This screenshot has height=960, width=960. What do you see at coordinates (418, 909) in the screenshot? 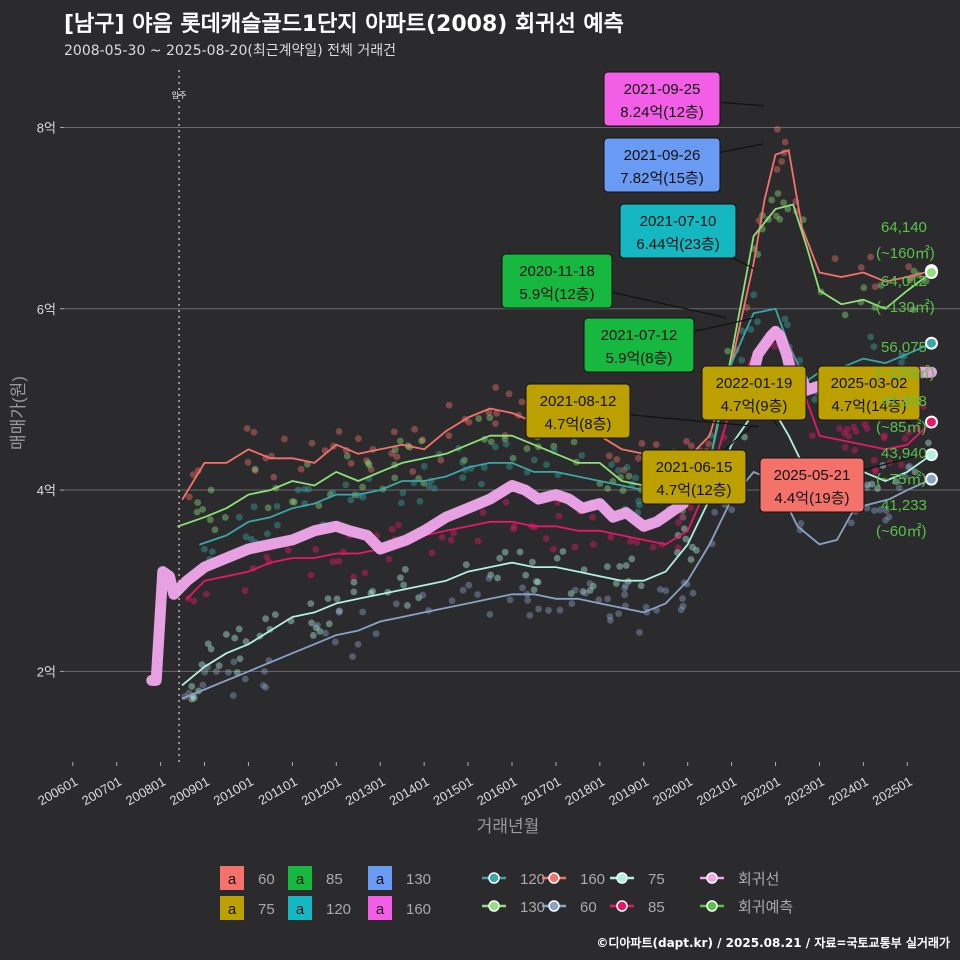
I see `legend-label: 160` at bounding box center [418, 909].